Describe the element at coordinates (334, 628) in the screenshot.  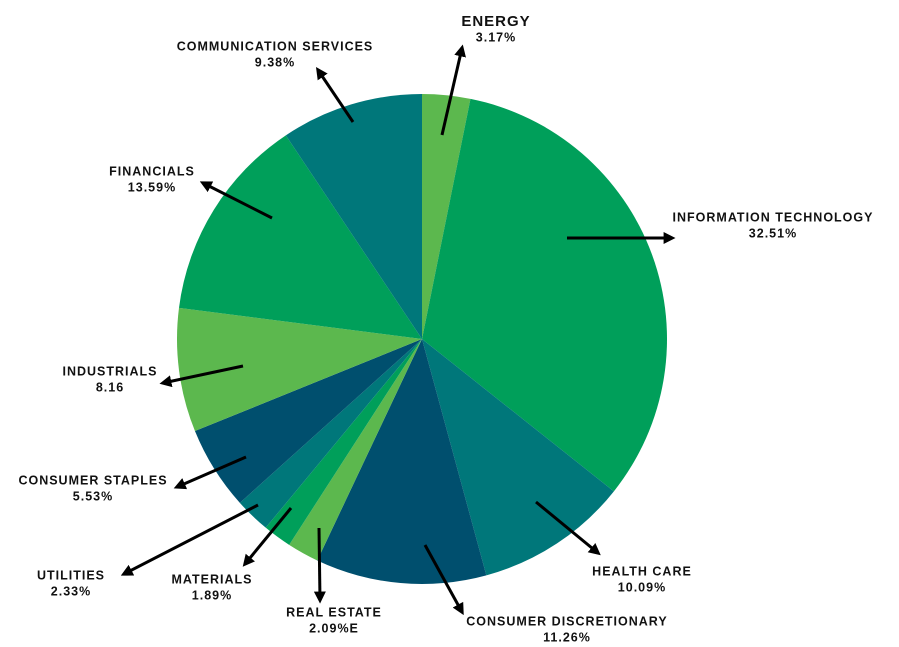
I see `value-label: 2.09%E` at that location.